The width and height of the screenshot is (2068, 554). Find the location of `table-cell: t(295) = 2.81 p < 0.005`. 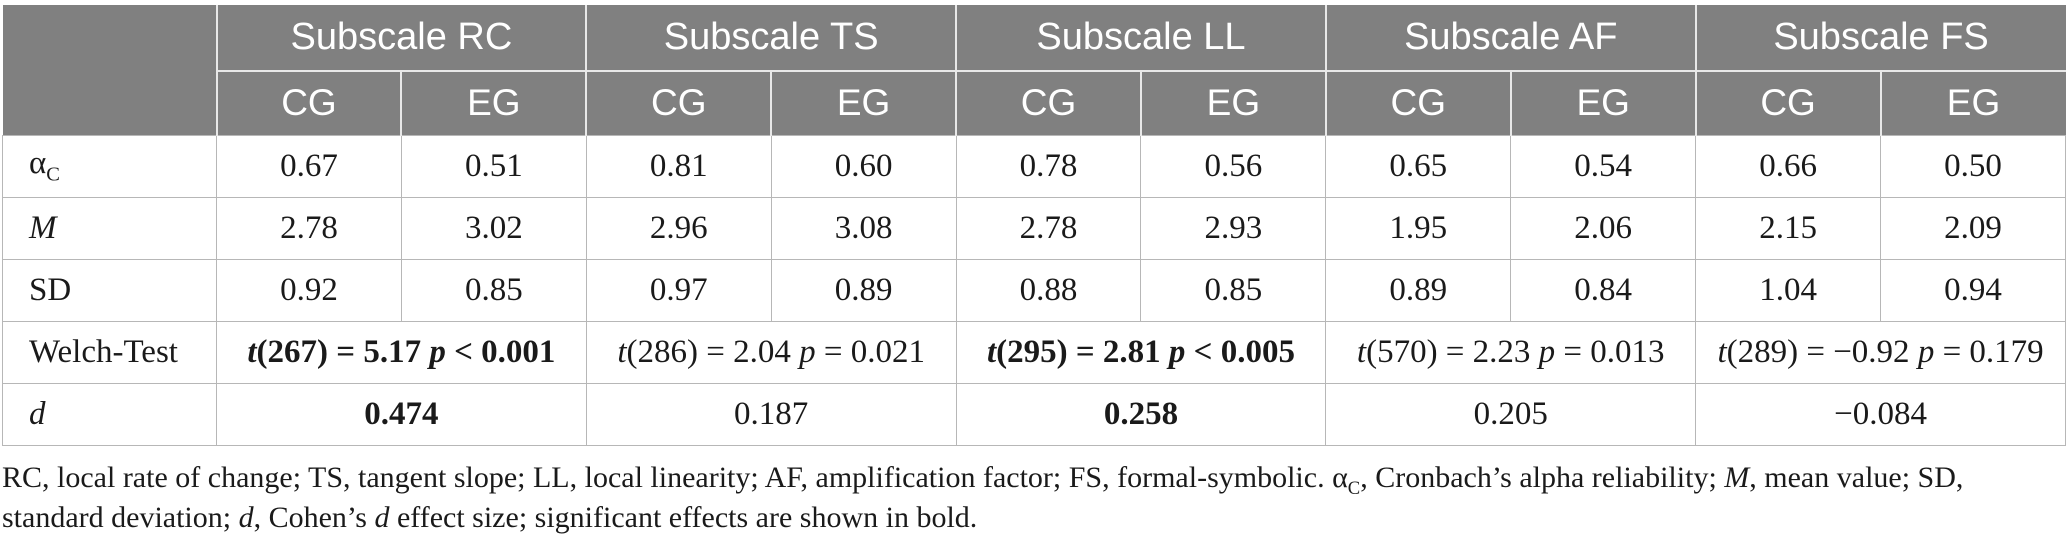

table-cell: t(295) = 2.81 p < 0.005 is located at coordinates (1141, 352).